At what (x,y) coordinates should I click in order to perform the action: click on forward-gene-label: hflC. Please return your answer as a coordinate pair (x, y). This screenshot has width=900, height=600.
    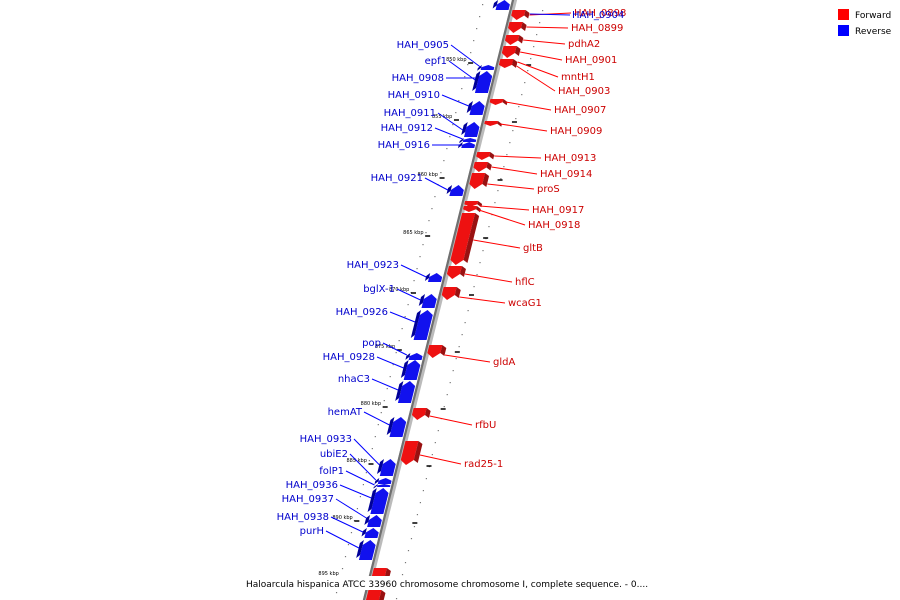
    Looking at the image, I should click on (525, 282).